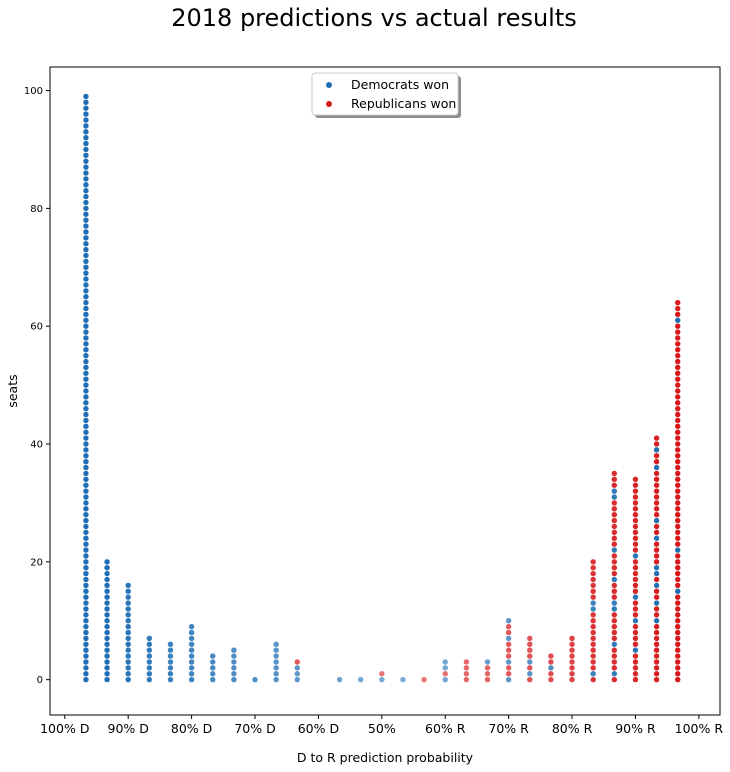 The width and height of the screenshot is (730, 772). Describe the element at coordinates (12, 390) in the screenshot. I see `y-axis-label: seats` at that location.